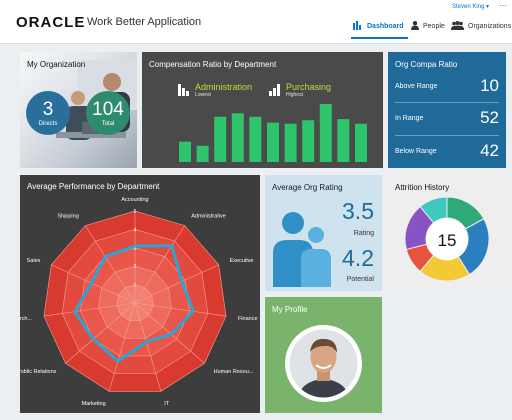 This screenshot has height=420, width=512. I want to click on performance-title: Average Performance by Department, so click(93, 186).